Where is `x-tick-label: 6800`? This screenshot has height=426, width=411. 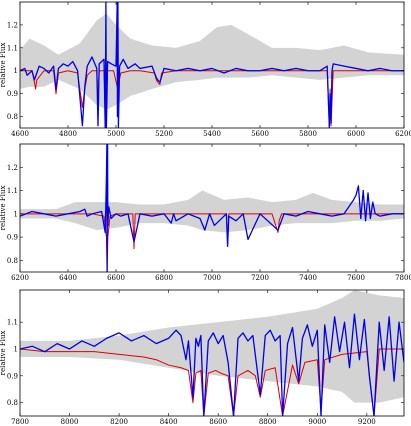 x-tick-label: 6800 is located at coordinates (164, 278).